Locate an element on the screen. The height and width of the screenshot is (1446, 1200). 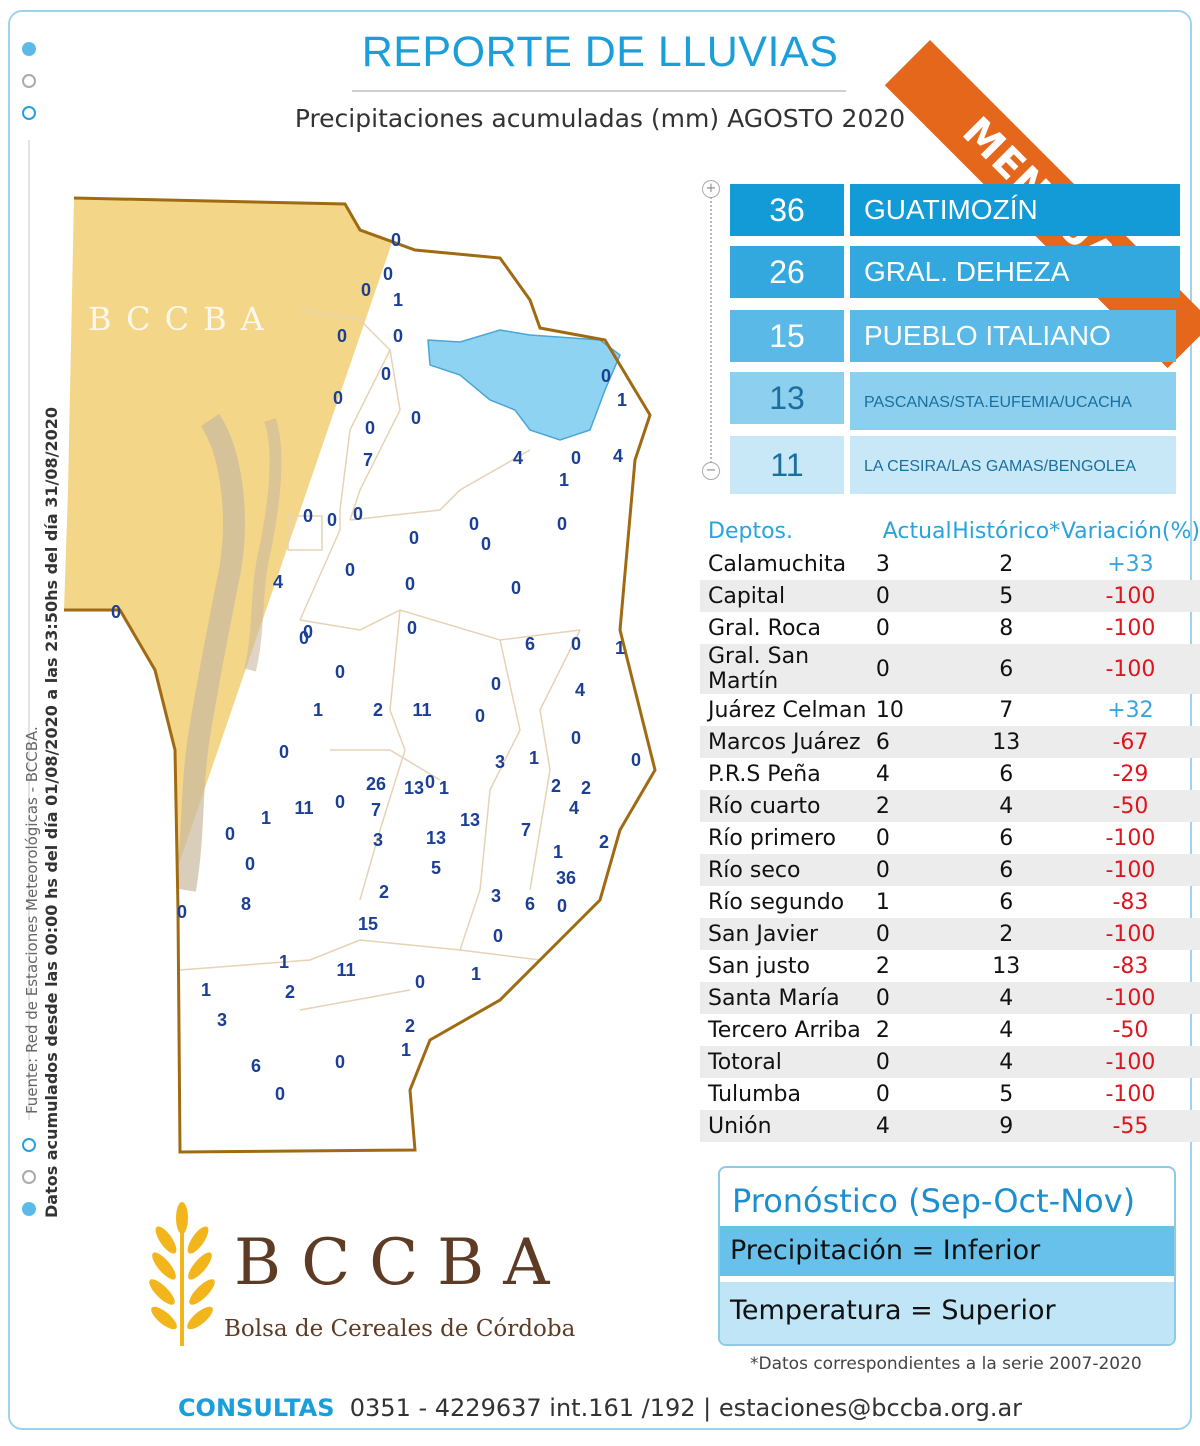
wheat-logo-icon is located at coordinates (182, 1274).